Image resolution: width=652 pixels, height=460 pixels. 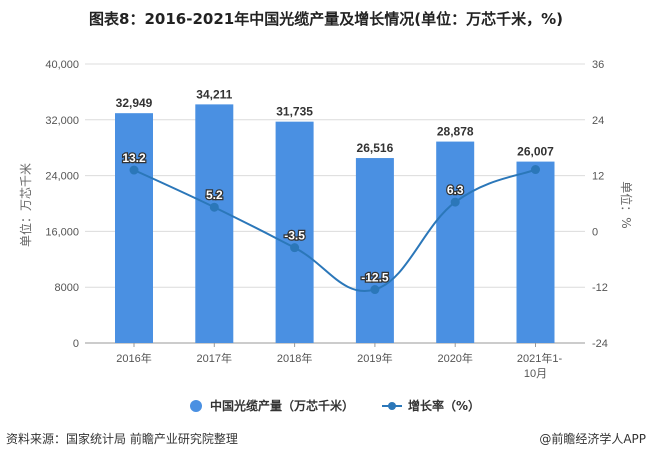 I want to click on legend-item-production: 中国光缆产量（万芯千米）, so click(x=272, y=405).